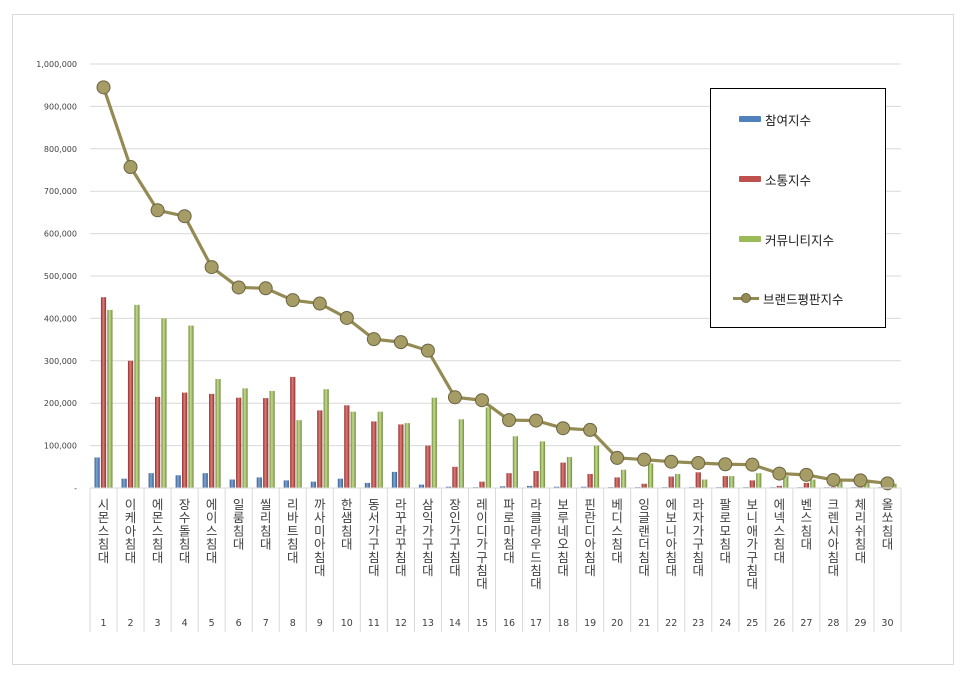 The width and height of the screenshot is (966, 679). What do you see at coordinates (788, 120) in the screenshot?
I see `legend-label-participation: 참여지수` at bounding box center [788, 120].